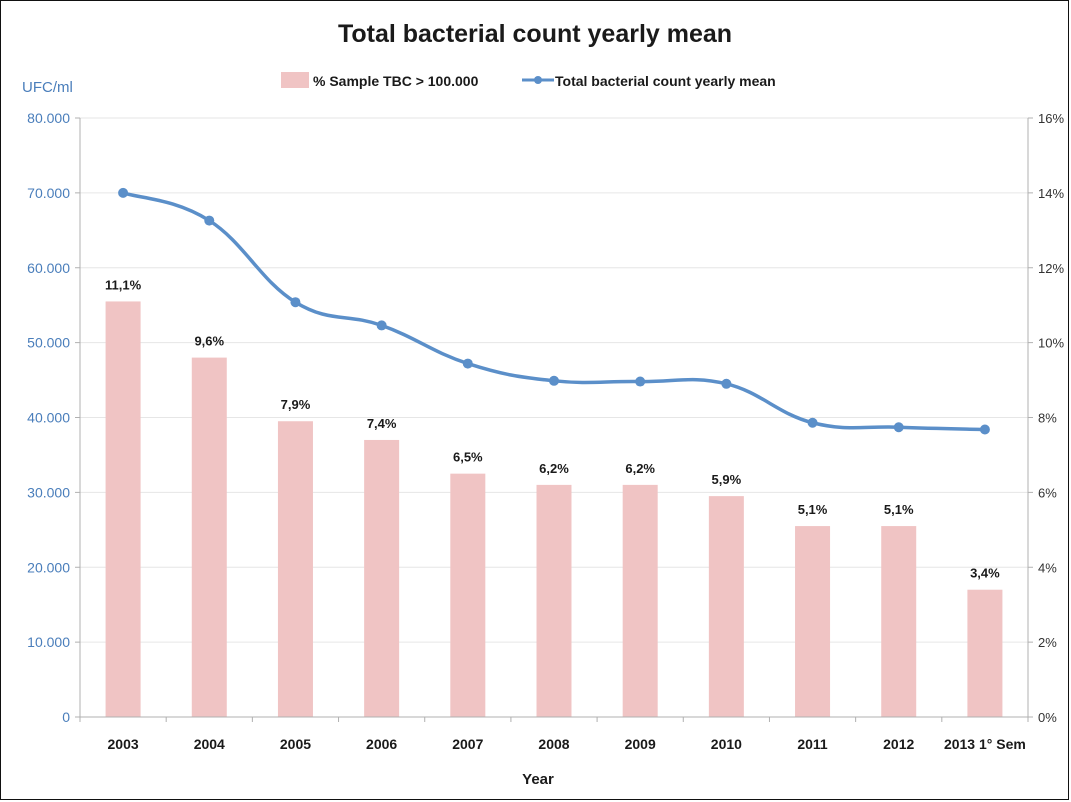  What do you see at coordinates (538, 779) in the screenshot?
I see `x-axis-title: Year` at bounding box center [538, 779].